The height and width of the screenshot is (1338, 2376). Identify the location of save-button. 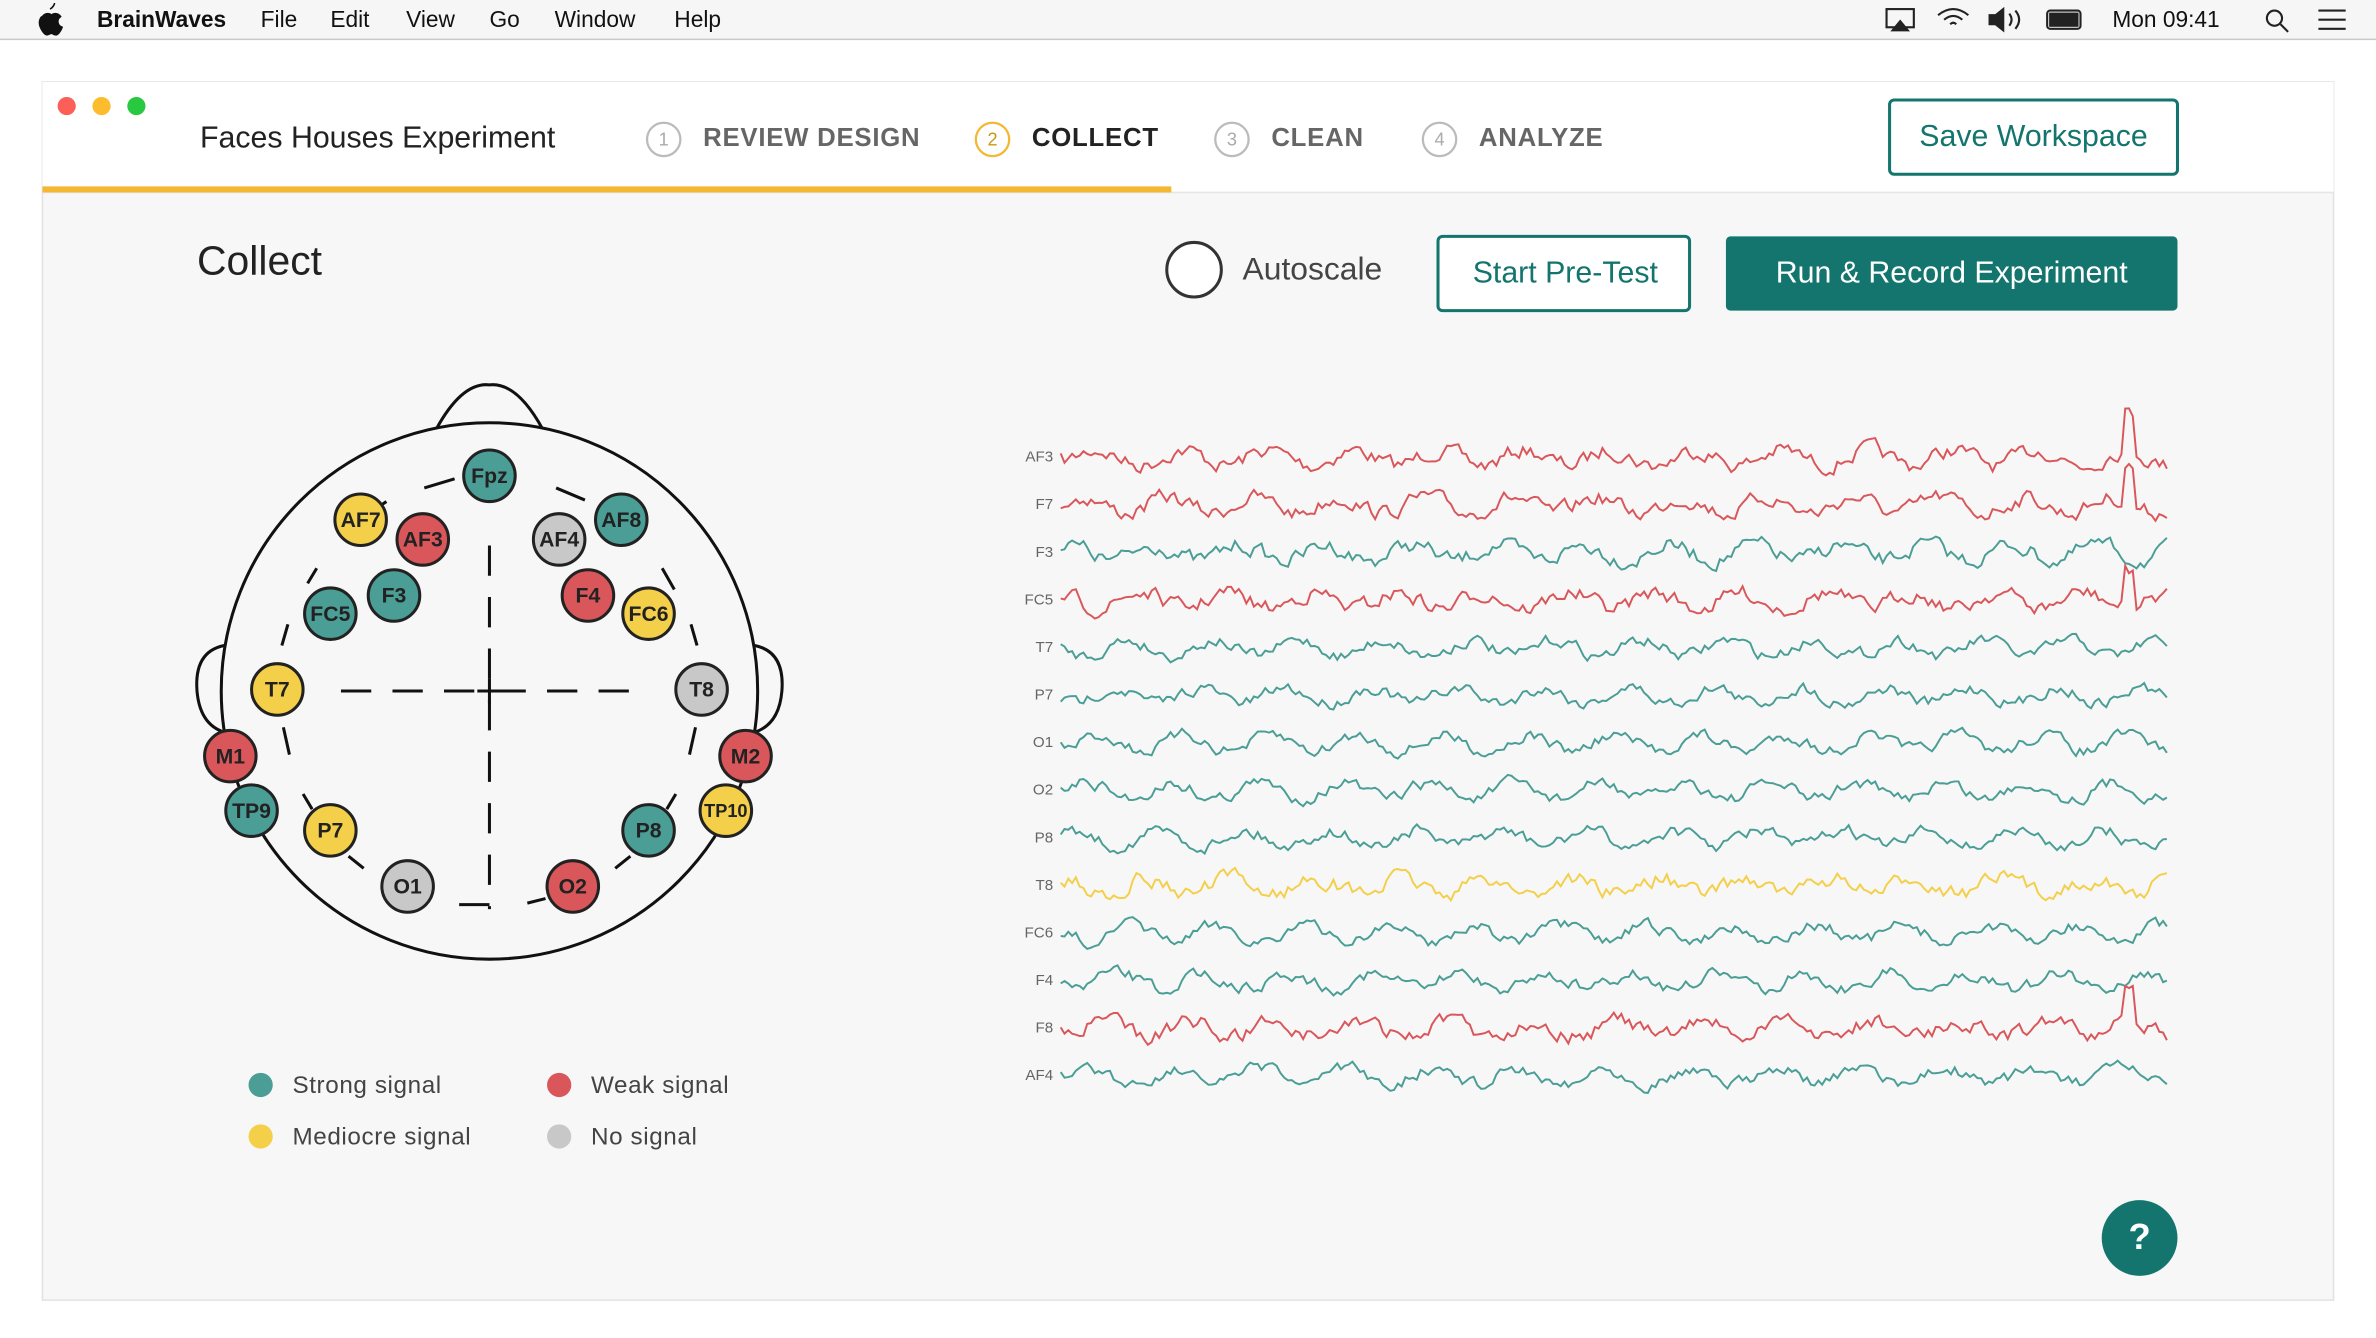
(2033, 137).